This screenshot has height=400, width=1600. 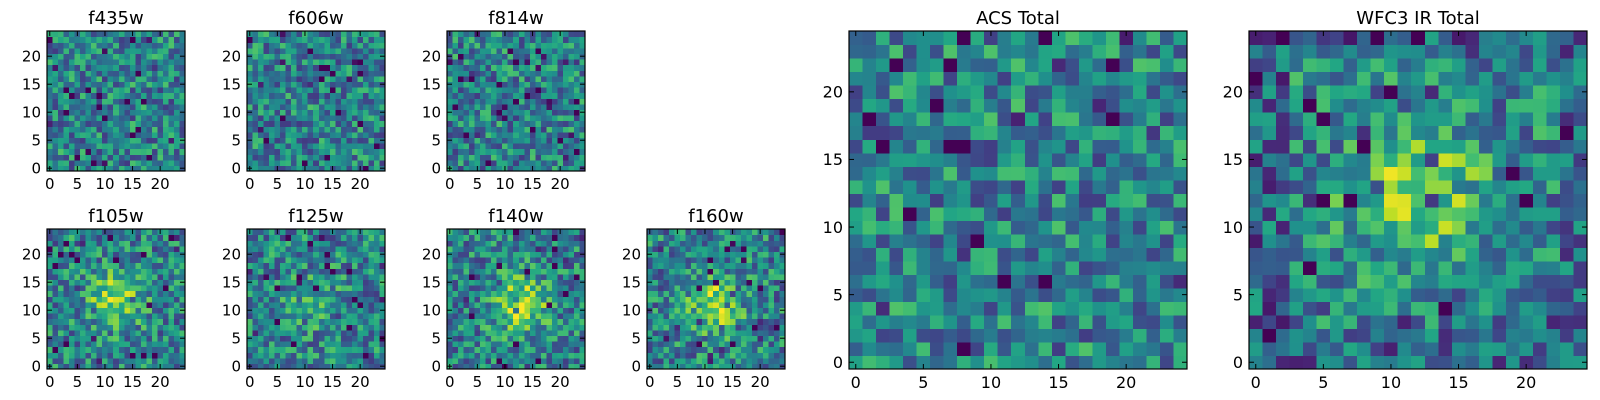 I want to click on panel-title: f814w, so click(x=515, y=18).